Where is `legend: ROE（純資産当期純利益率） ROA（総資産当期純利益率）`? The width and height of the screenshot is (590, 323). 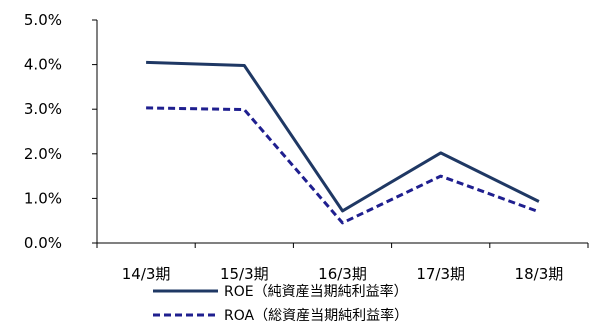 legend: ROE（純資産当期純利益率） ROA（総資産当期純利益率） is located at coordinates (280, 303).